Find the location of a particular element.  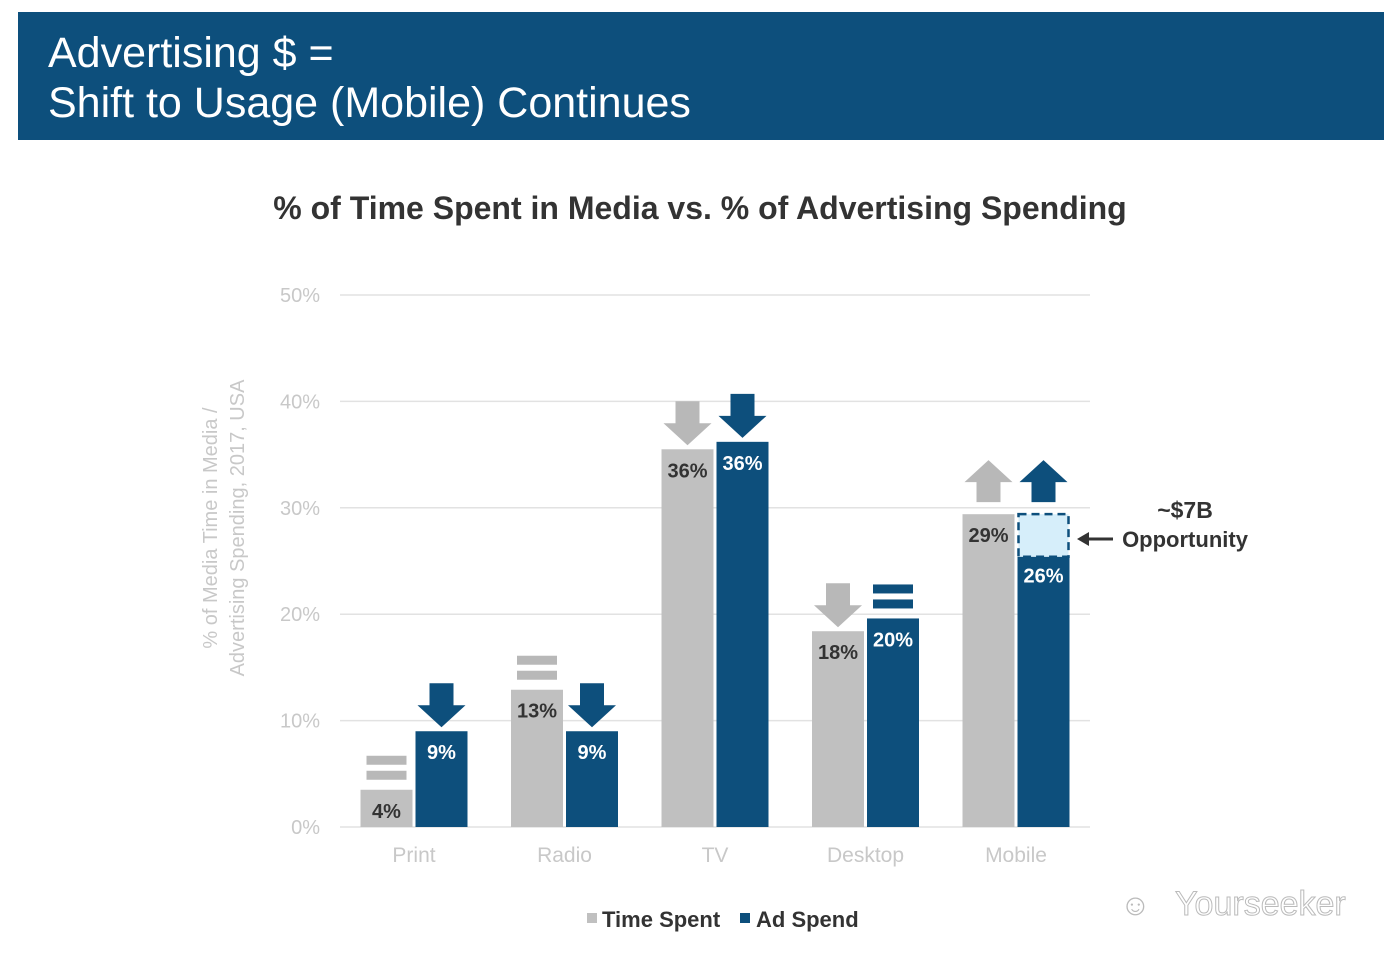

legend-swatch-time-spent is located at coordinates (592, 918).